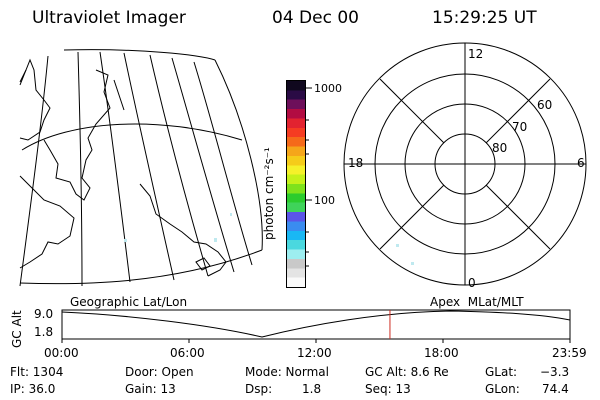 This screenshot has width=600, height=400. Describe the element at coordinates (61, 353) in the screenshot. I see `time-tick-0000: 00:00` at that location.